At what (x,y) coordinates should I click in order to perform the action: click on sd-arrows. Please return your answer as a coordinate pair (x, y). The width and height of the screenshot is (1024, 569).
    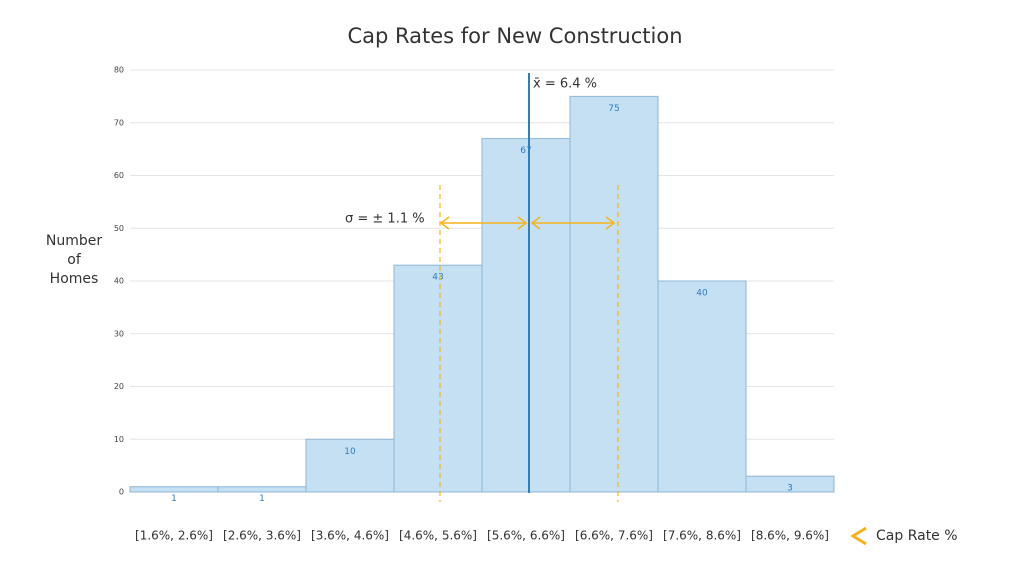
    Looking at the image, I should click on (527, 223).